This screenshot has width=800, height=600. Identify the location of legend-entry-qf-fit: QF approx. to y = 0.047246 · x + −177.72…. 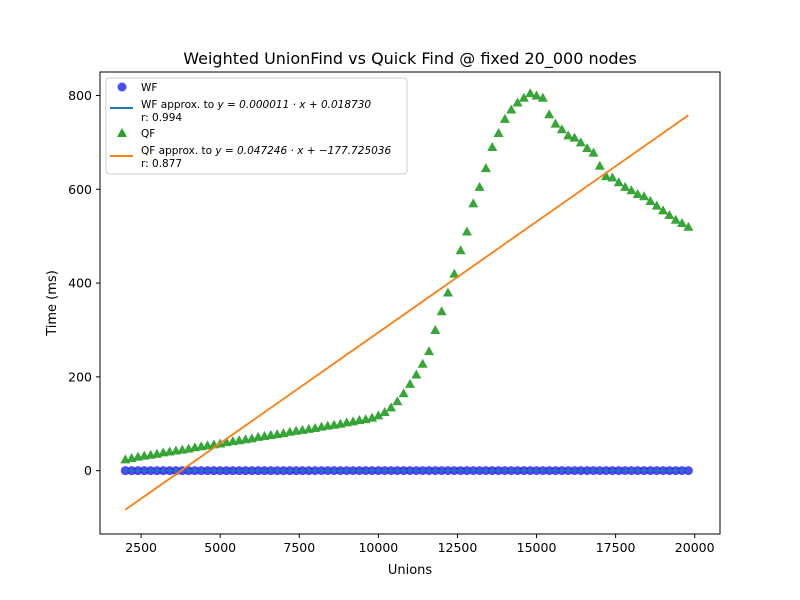
(250, 157).